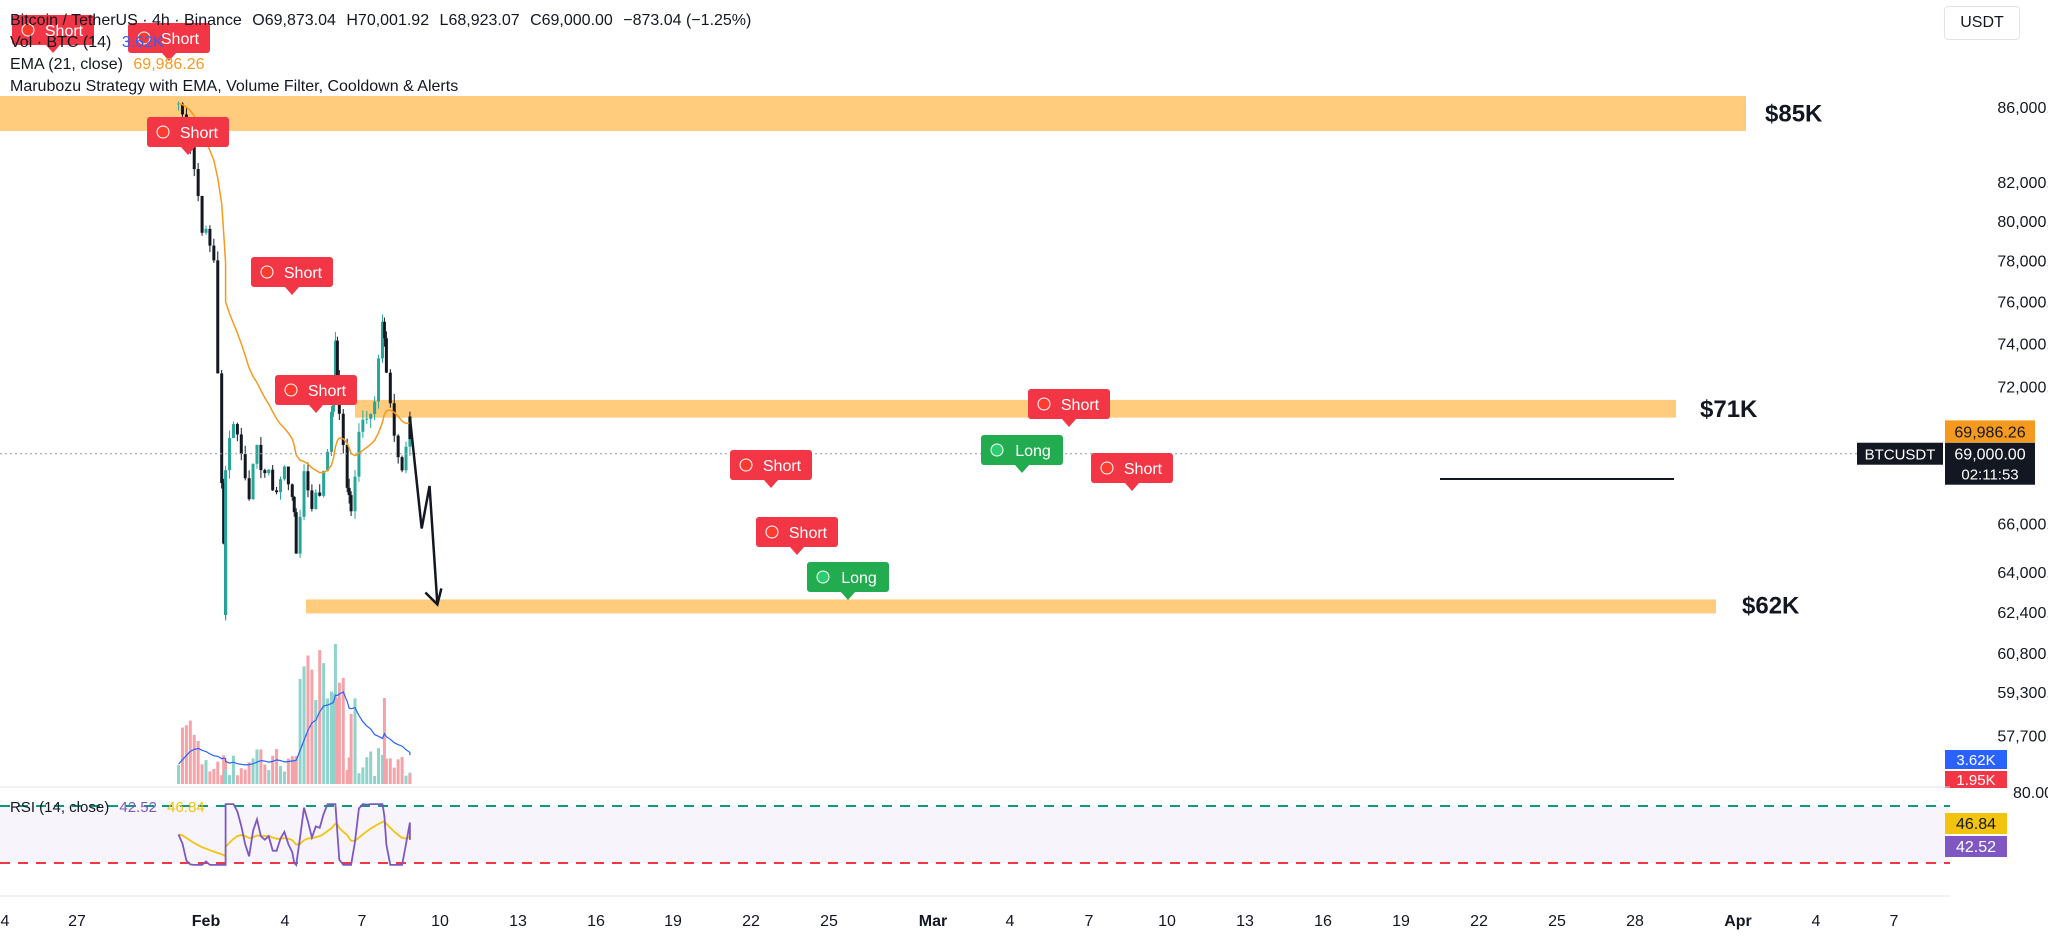 This screenshot has height=937, width=2048. What do you see at coordinates (596, 921) in the screenshot?
I see `time-tick-label: 16` at bounding box center [596, 921].